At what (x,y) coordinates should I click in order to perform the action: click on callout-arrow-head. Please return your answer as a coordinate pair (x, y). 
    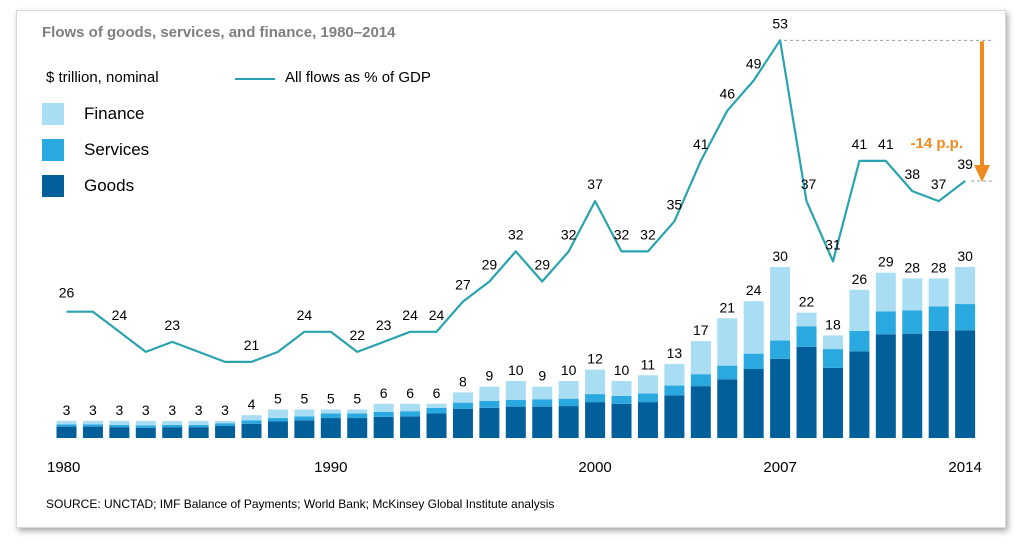
    Looking at the image, I should click on (982, 174).